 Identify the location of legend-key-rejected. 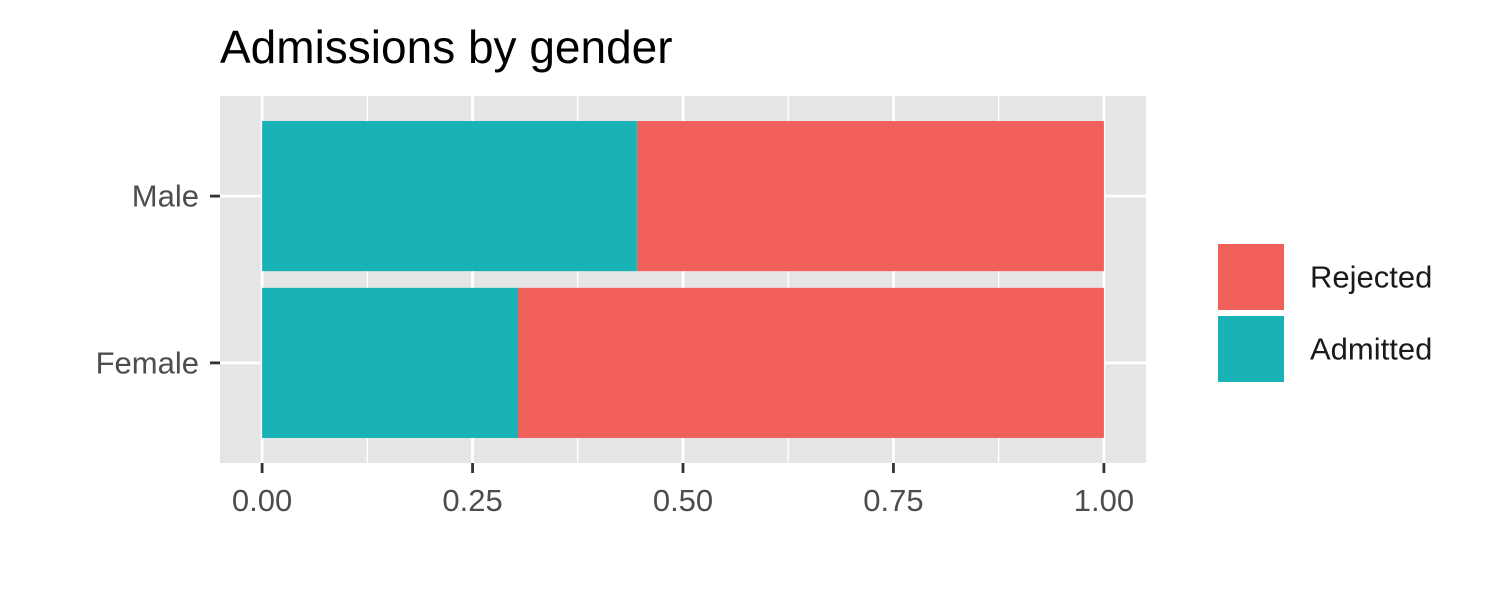
(1251, 277).